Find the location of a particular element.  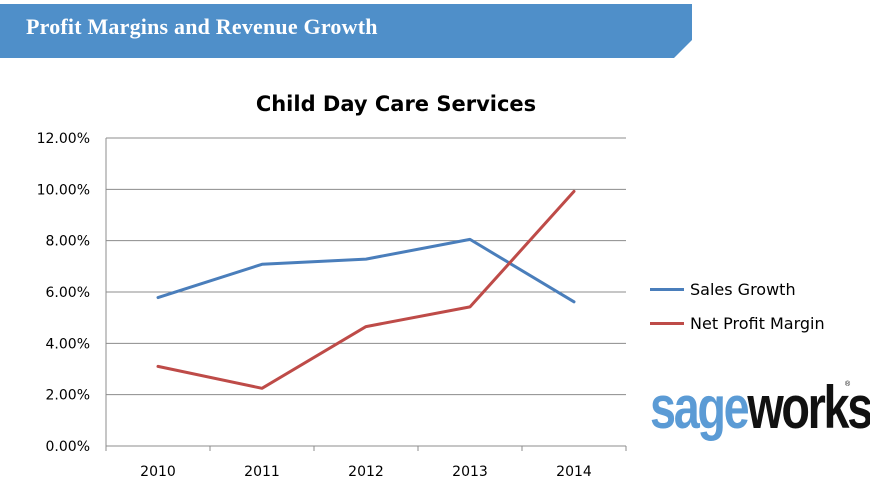

legend-label-sales-growth: Sales Growth is located at coordinates (743, 289).